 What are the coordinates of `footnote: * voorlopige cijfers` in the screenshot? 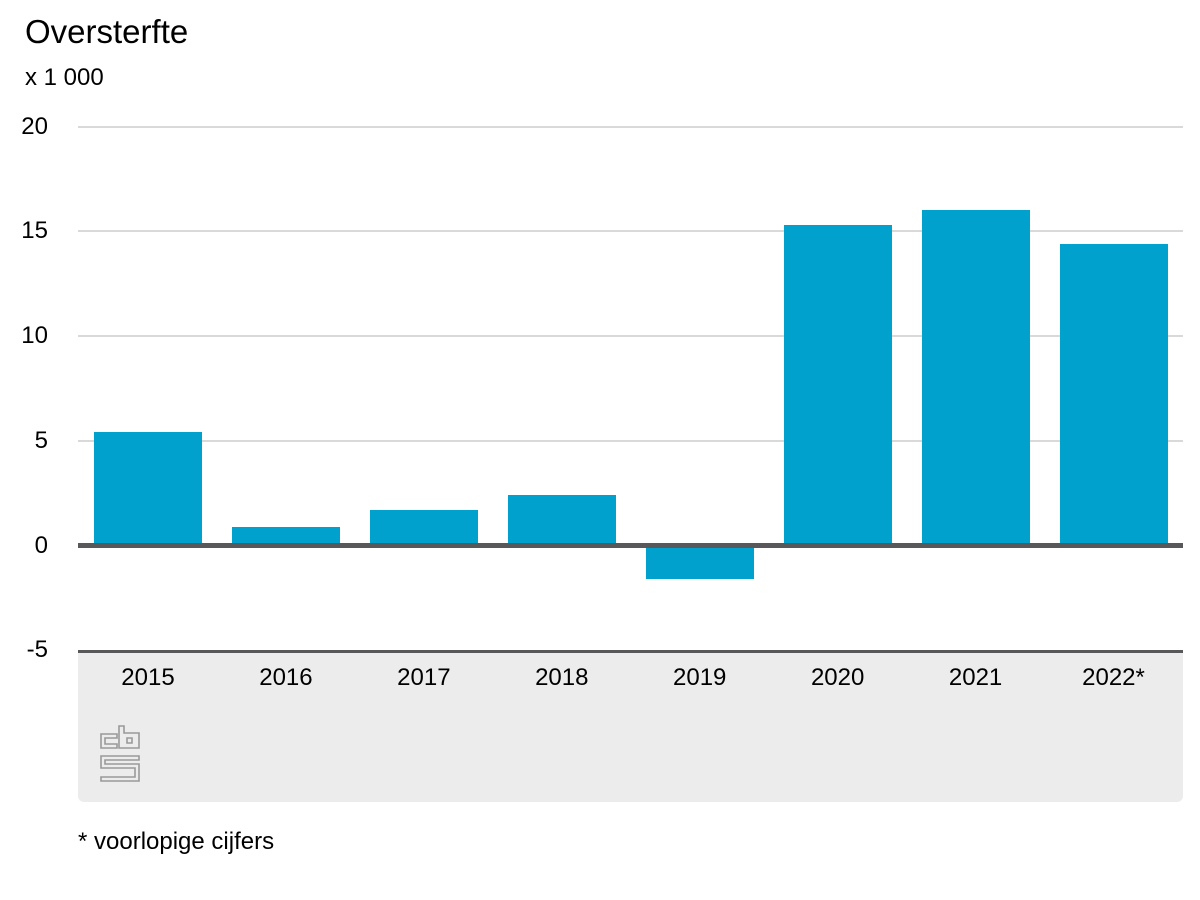 It's located at (176, 841).